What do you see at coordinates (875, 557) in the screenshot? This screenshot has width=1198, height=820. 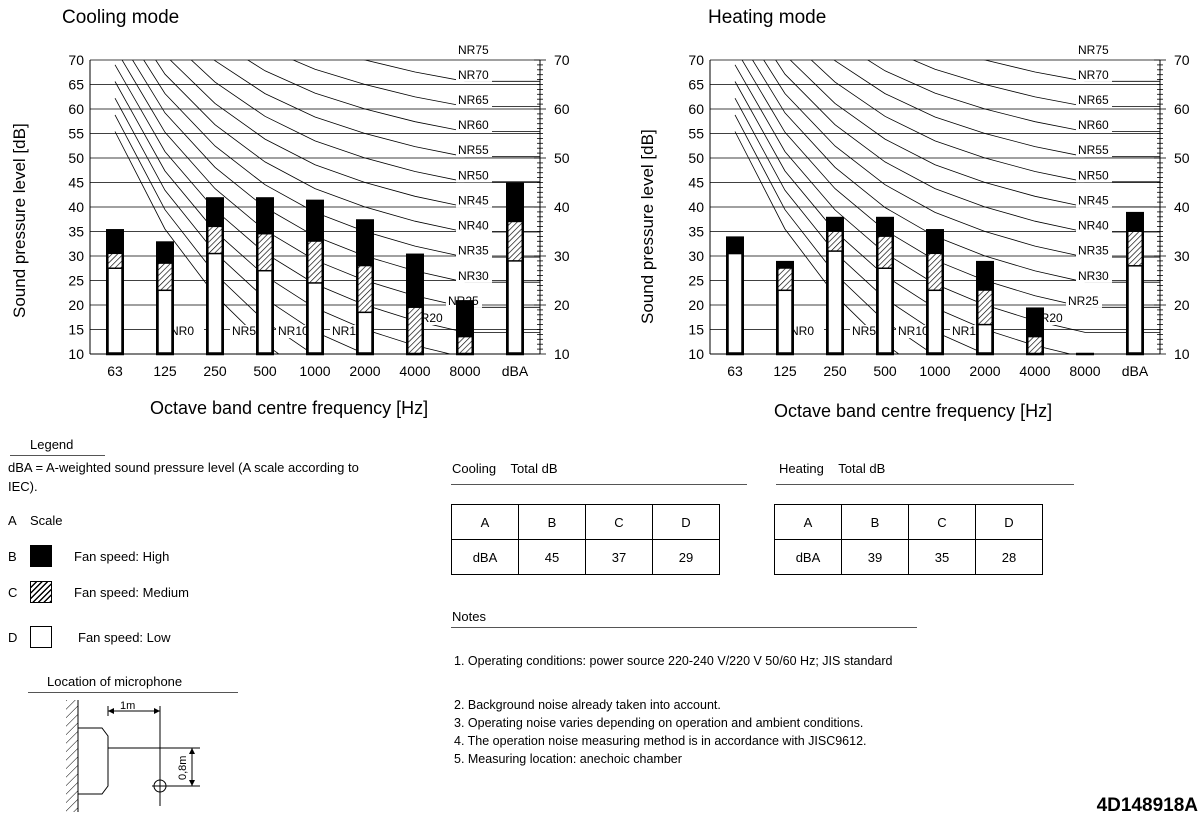 I see `table-cell: 39` at bounding box center [875, 557].